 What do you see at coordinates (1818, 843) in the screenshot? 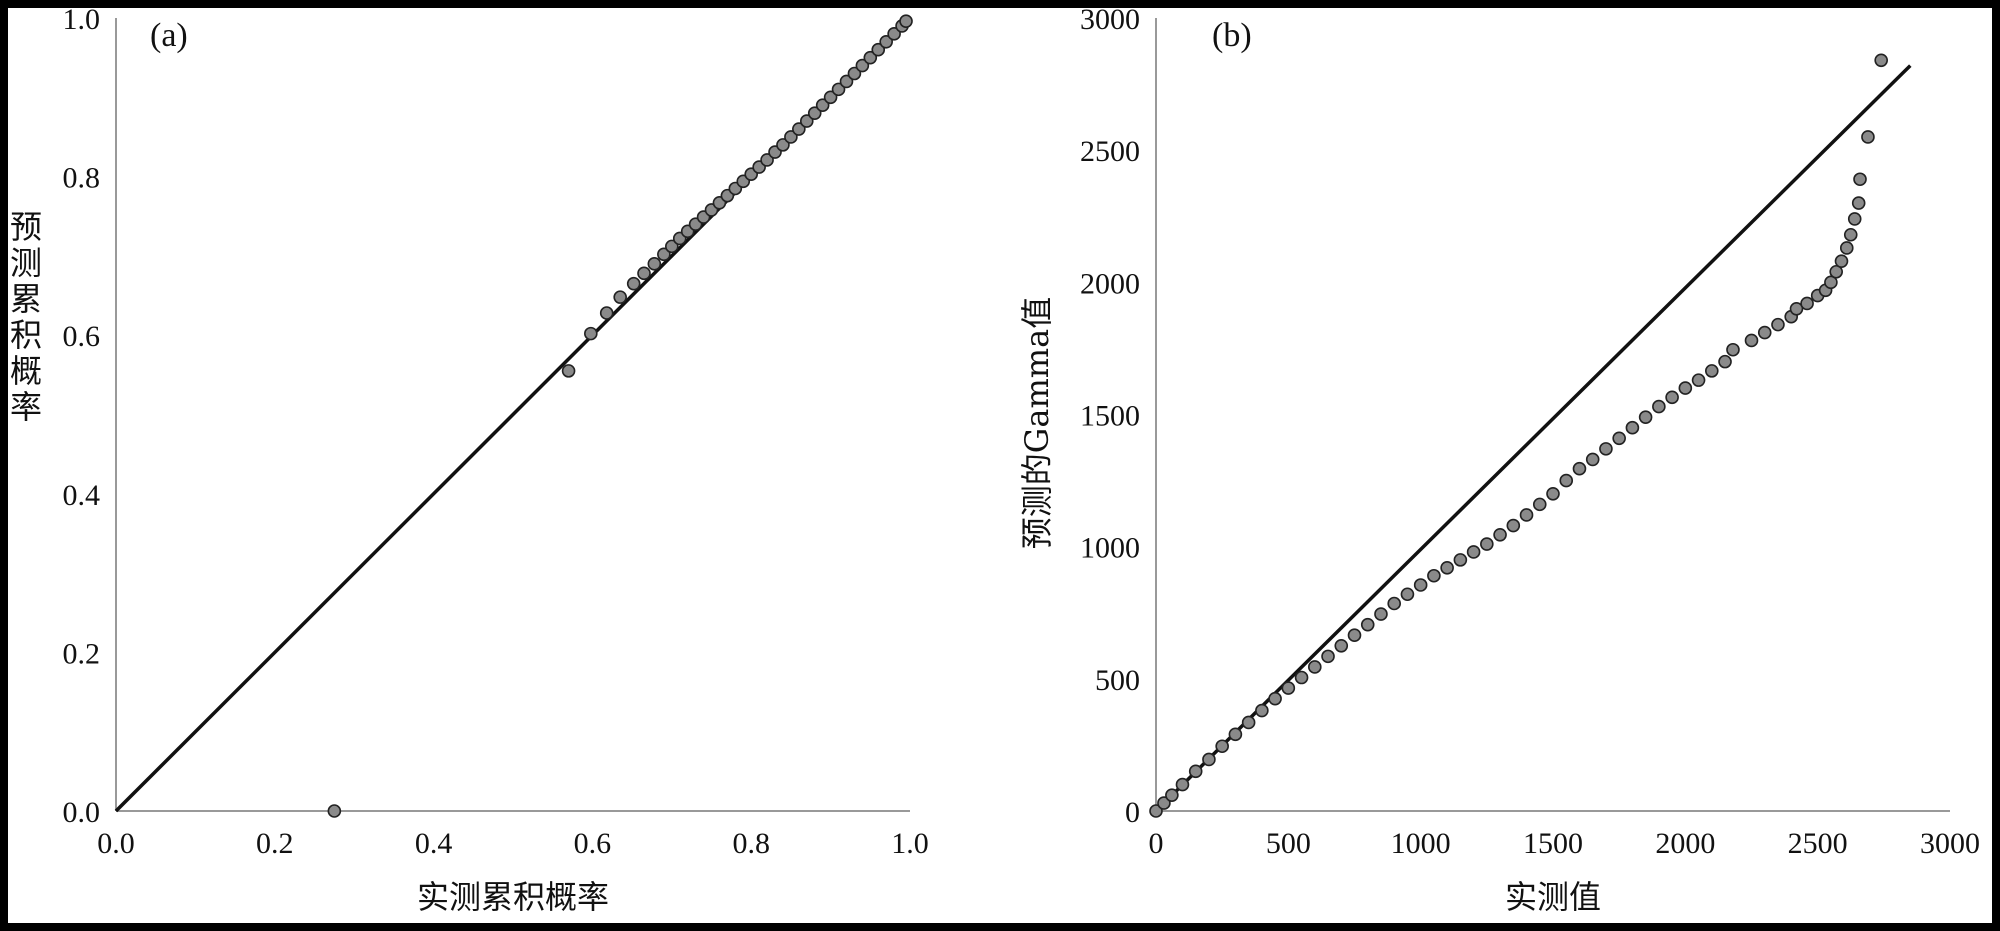
I see `x-tick-label: 2500` at bounding box center [1818, 843].